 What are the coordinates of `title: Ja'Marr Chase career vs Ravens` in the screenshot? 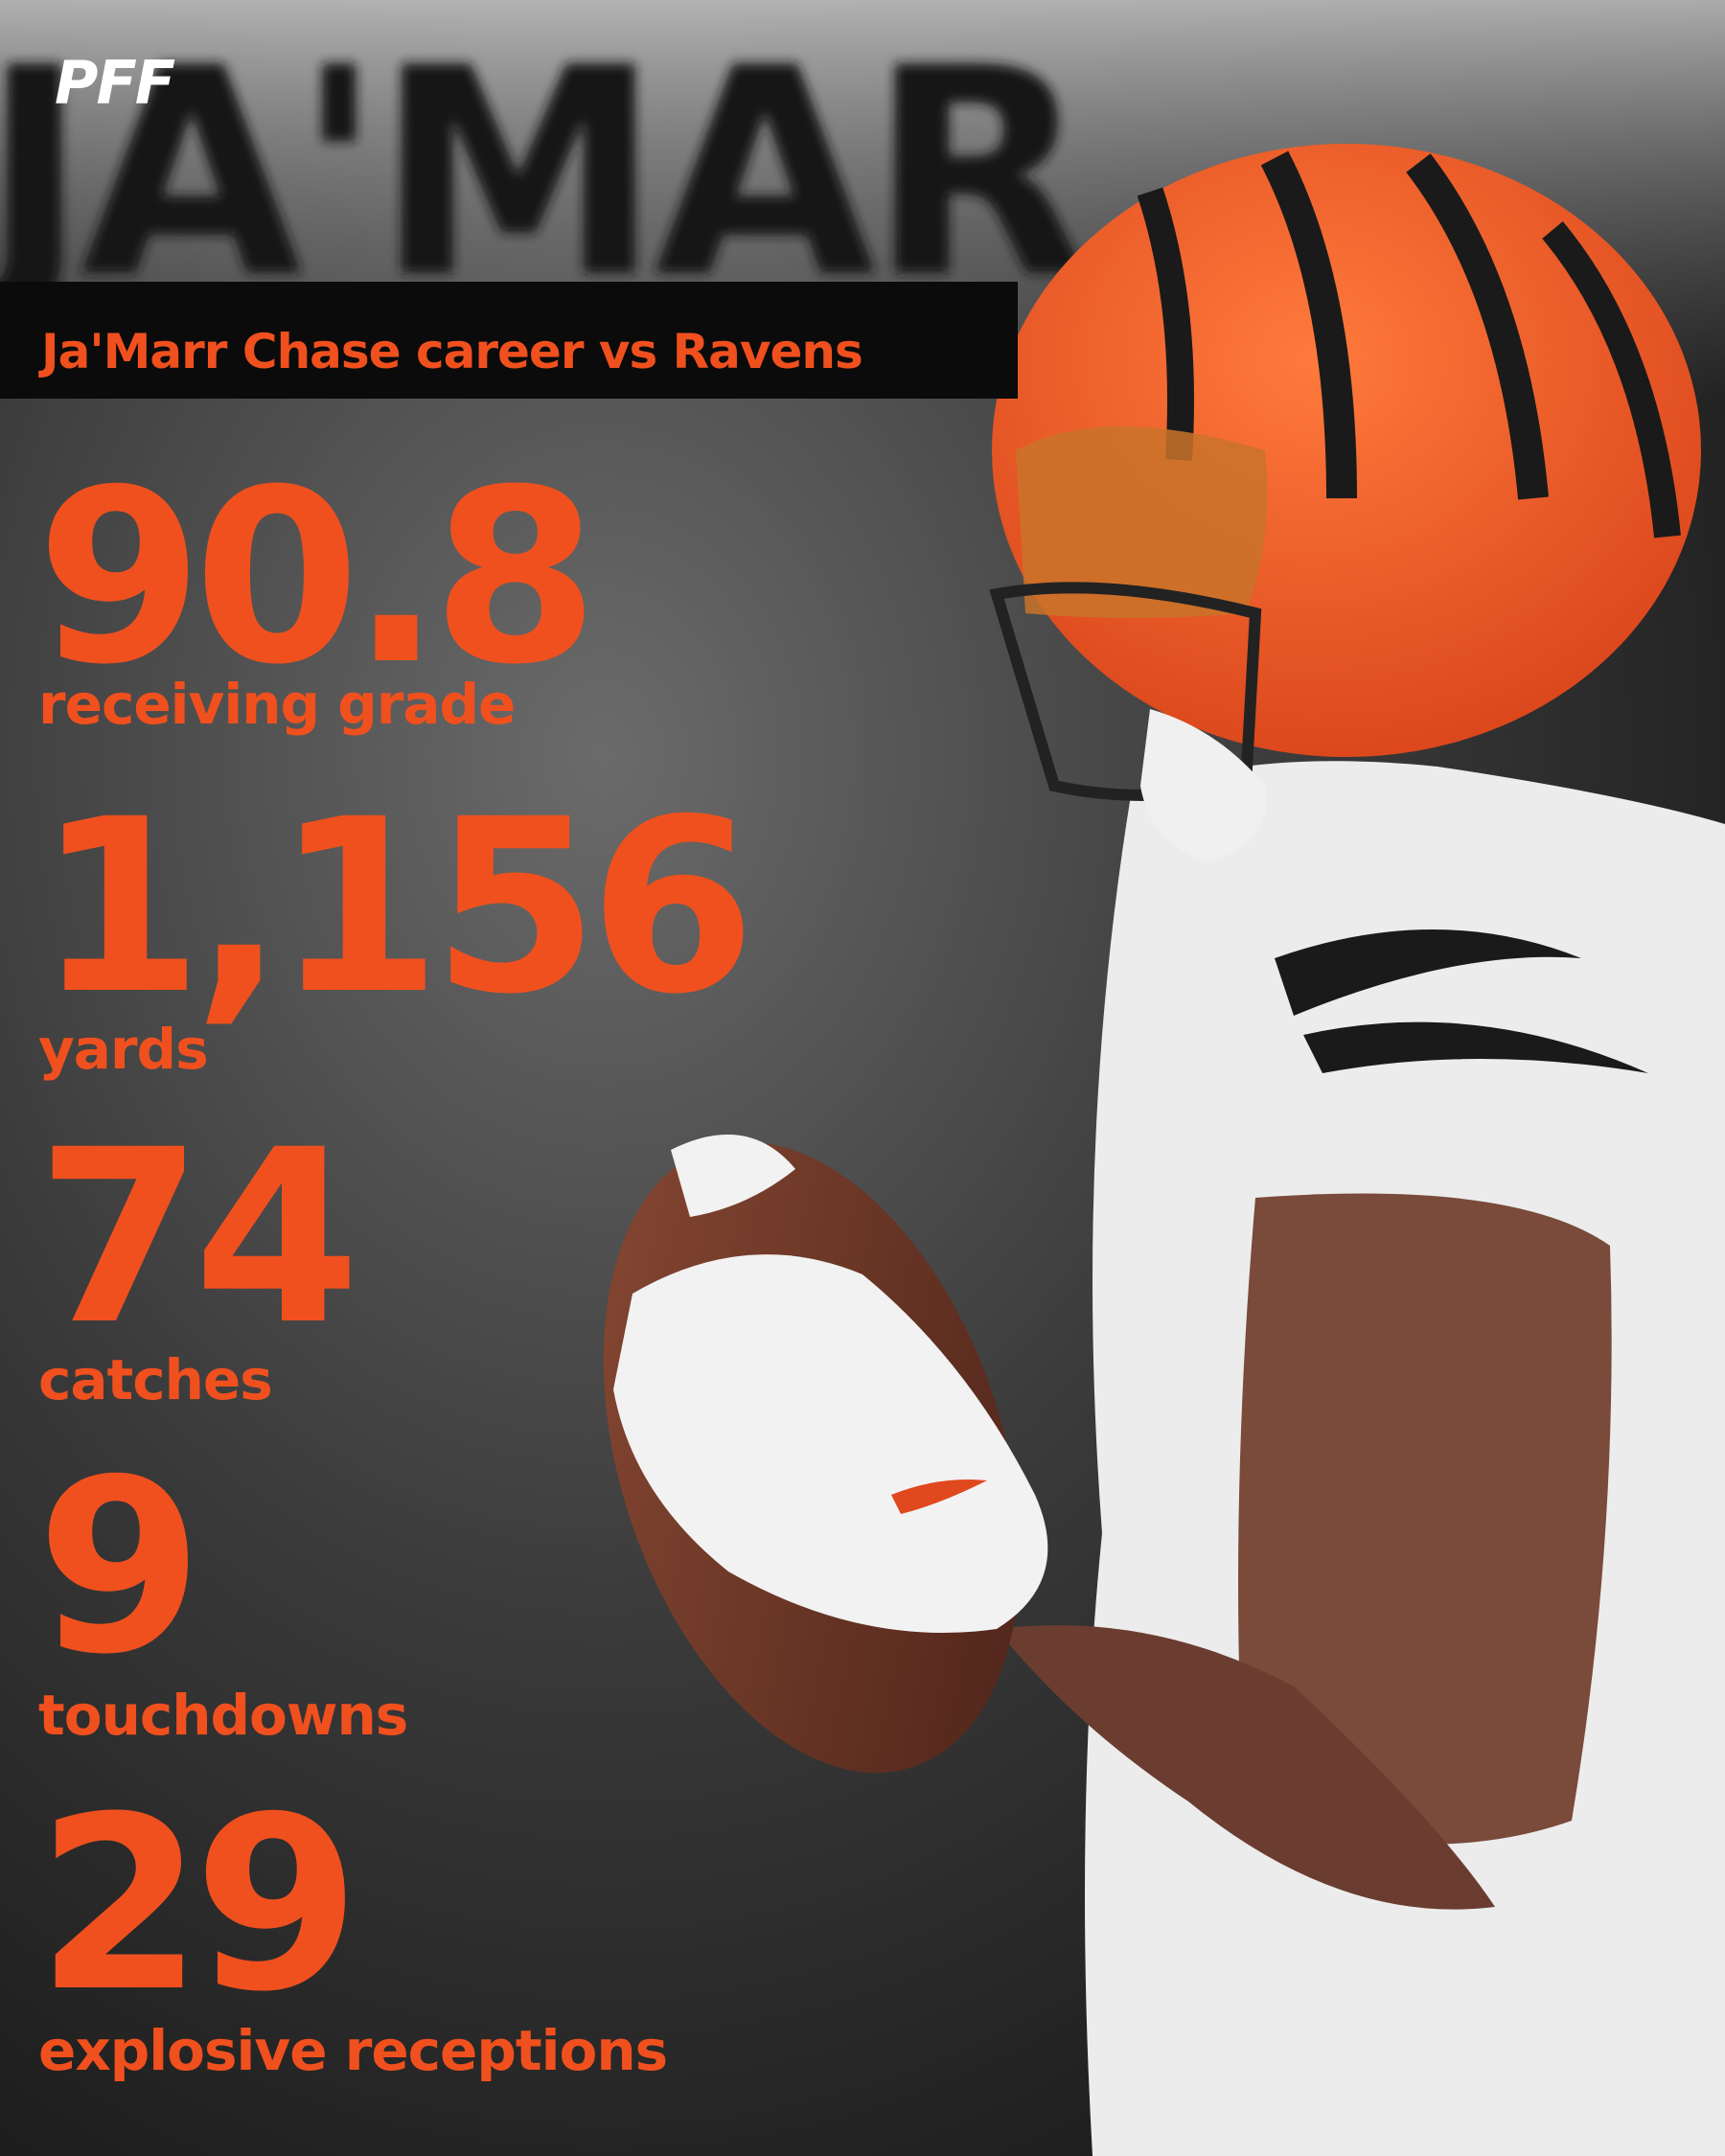 It's located at (450, 351).